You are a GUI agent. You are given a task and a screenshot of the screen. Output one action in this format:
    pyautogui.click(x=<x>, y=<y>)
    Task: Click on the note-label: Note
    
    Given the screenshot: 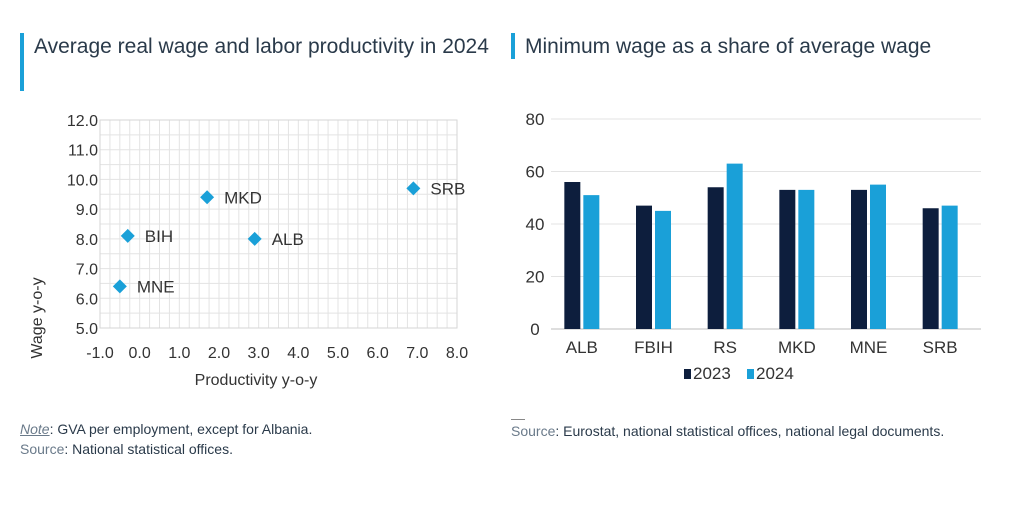 What is the action you would take?
    pyautogui.click(x=35, y=429)
    